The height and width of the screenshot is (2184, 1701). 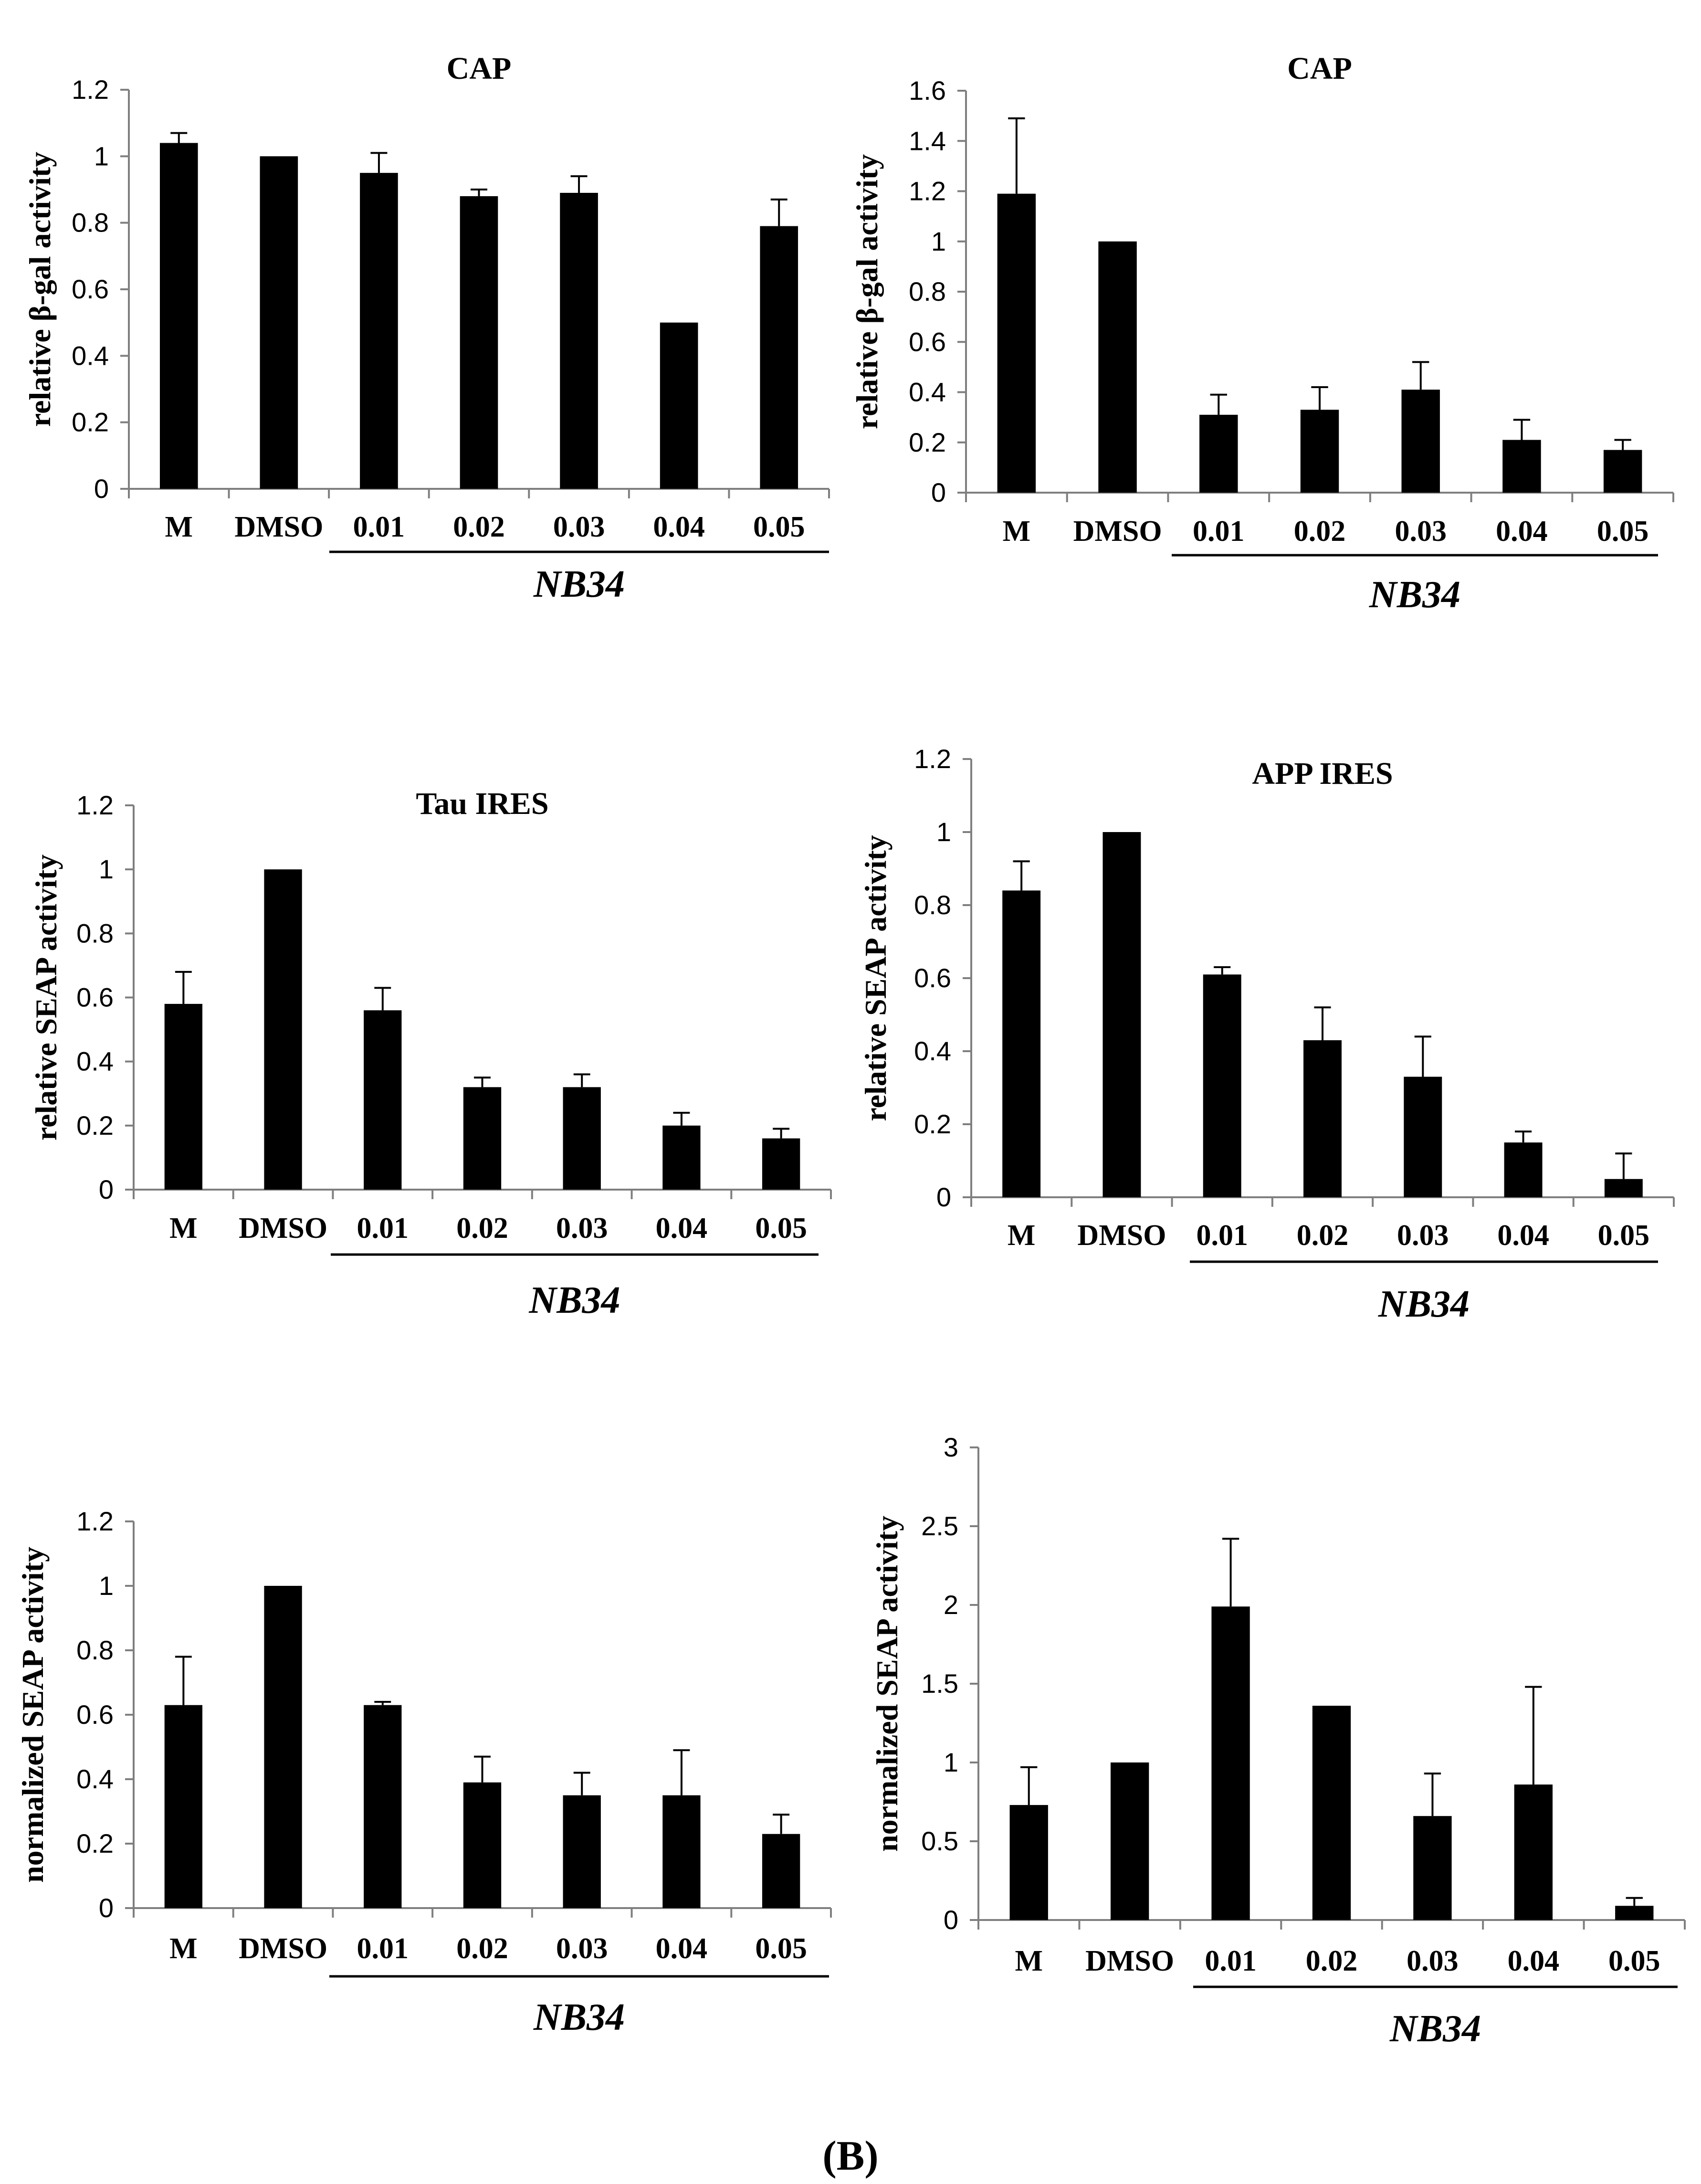 I want to click on y-tick-label: 2.5, so click(x=940, y=1526).